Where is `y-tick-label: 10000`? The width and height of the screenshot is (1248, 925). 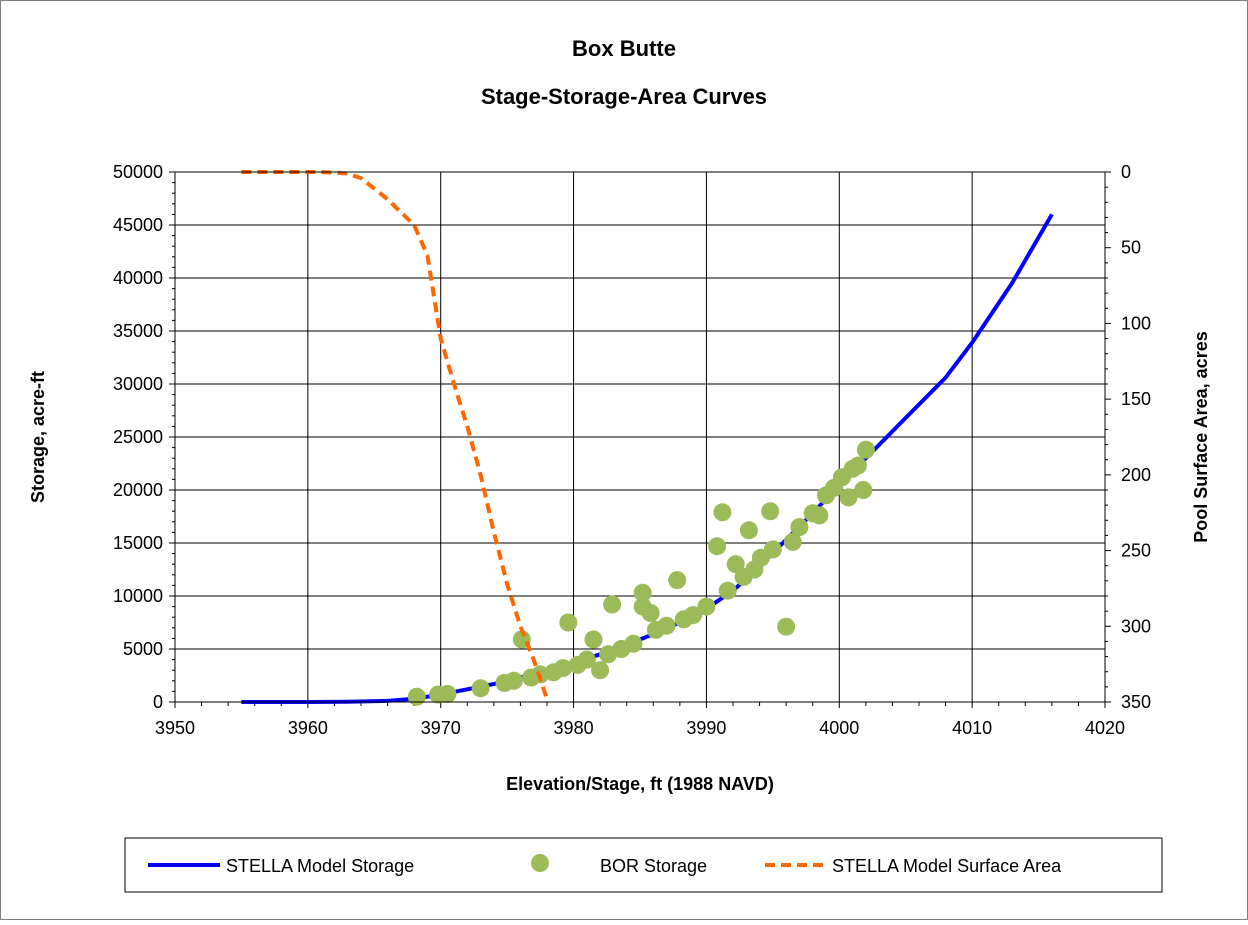 y-tick-label: 10000 is located at coordinates (138, 596).